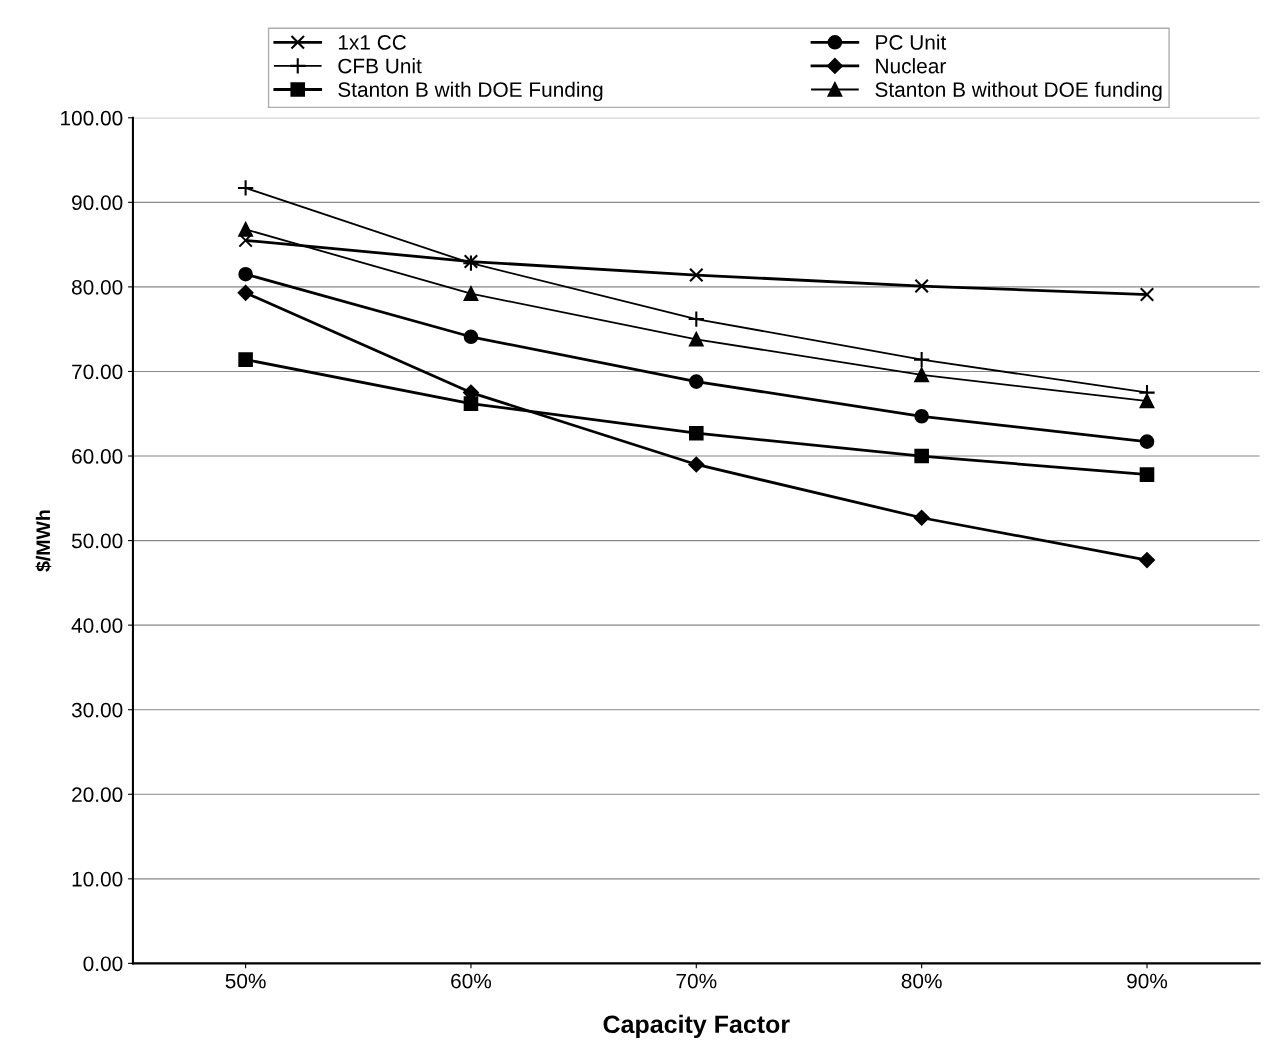  I want to click on y-tick-label: 40.00, so click(97, 625).